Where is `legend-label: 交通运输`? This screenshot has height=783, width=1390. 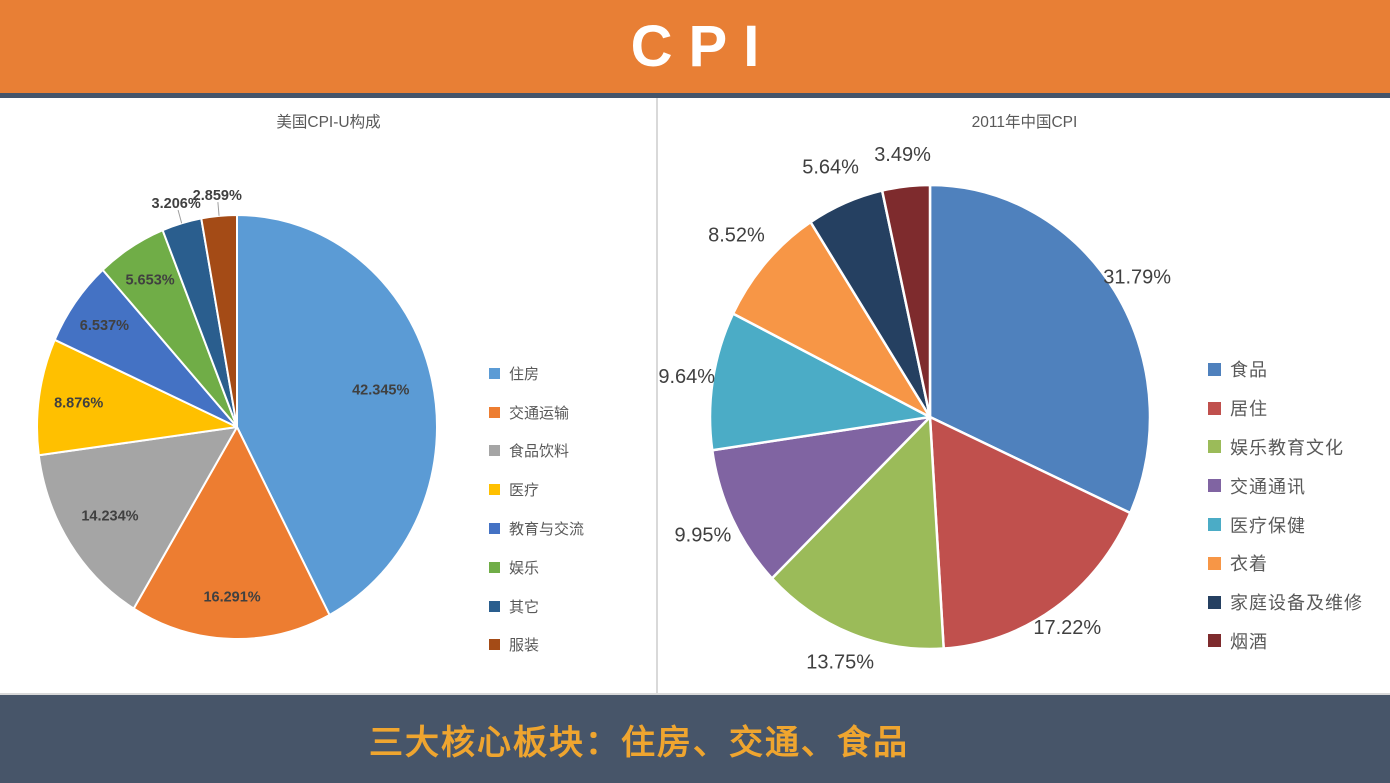
legend-label: 交通运输 is located at coordinates (539, 413).